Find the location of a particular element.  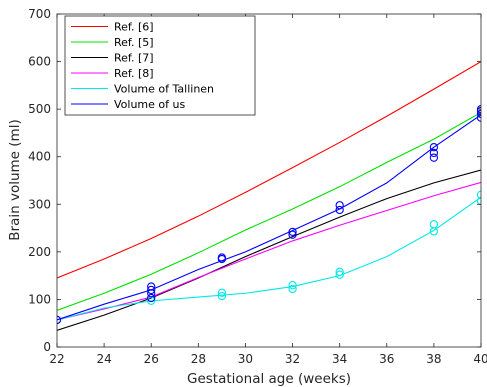

x-tick-label: 30 is located at coordinates (245, 359).